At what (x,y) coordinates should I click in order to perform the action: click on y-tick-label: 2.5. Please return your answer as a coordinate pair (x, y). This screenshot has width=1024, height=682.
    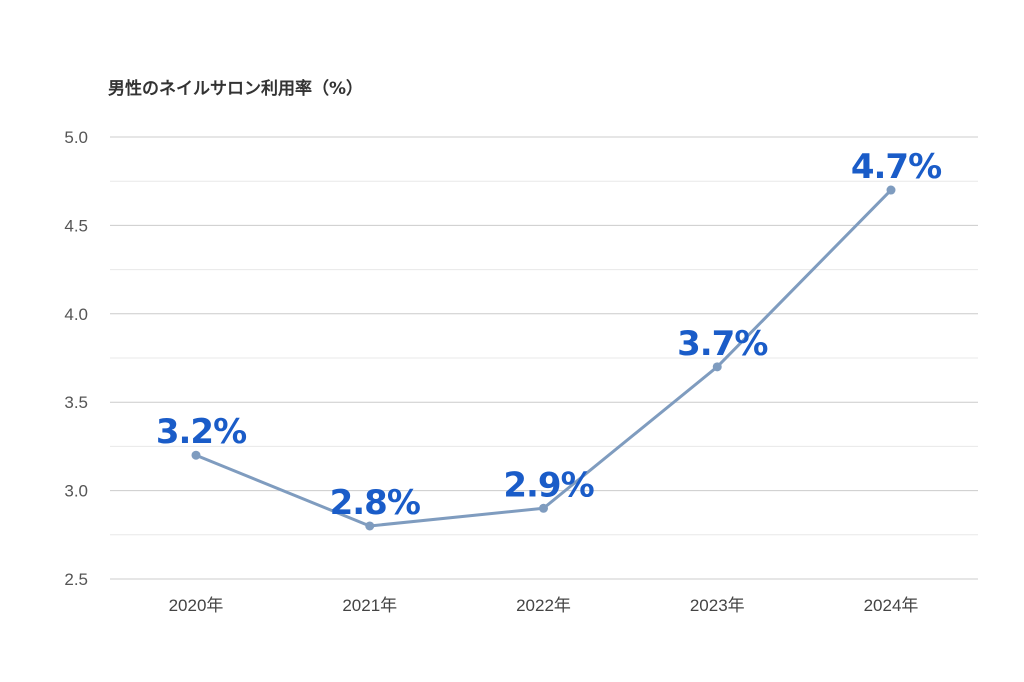
    Looking at the image, I should click on (76, 579).